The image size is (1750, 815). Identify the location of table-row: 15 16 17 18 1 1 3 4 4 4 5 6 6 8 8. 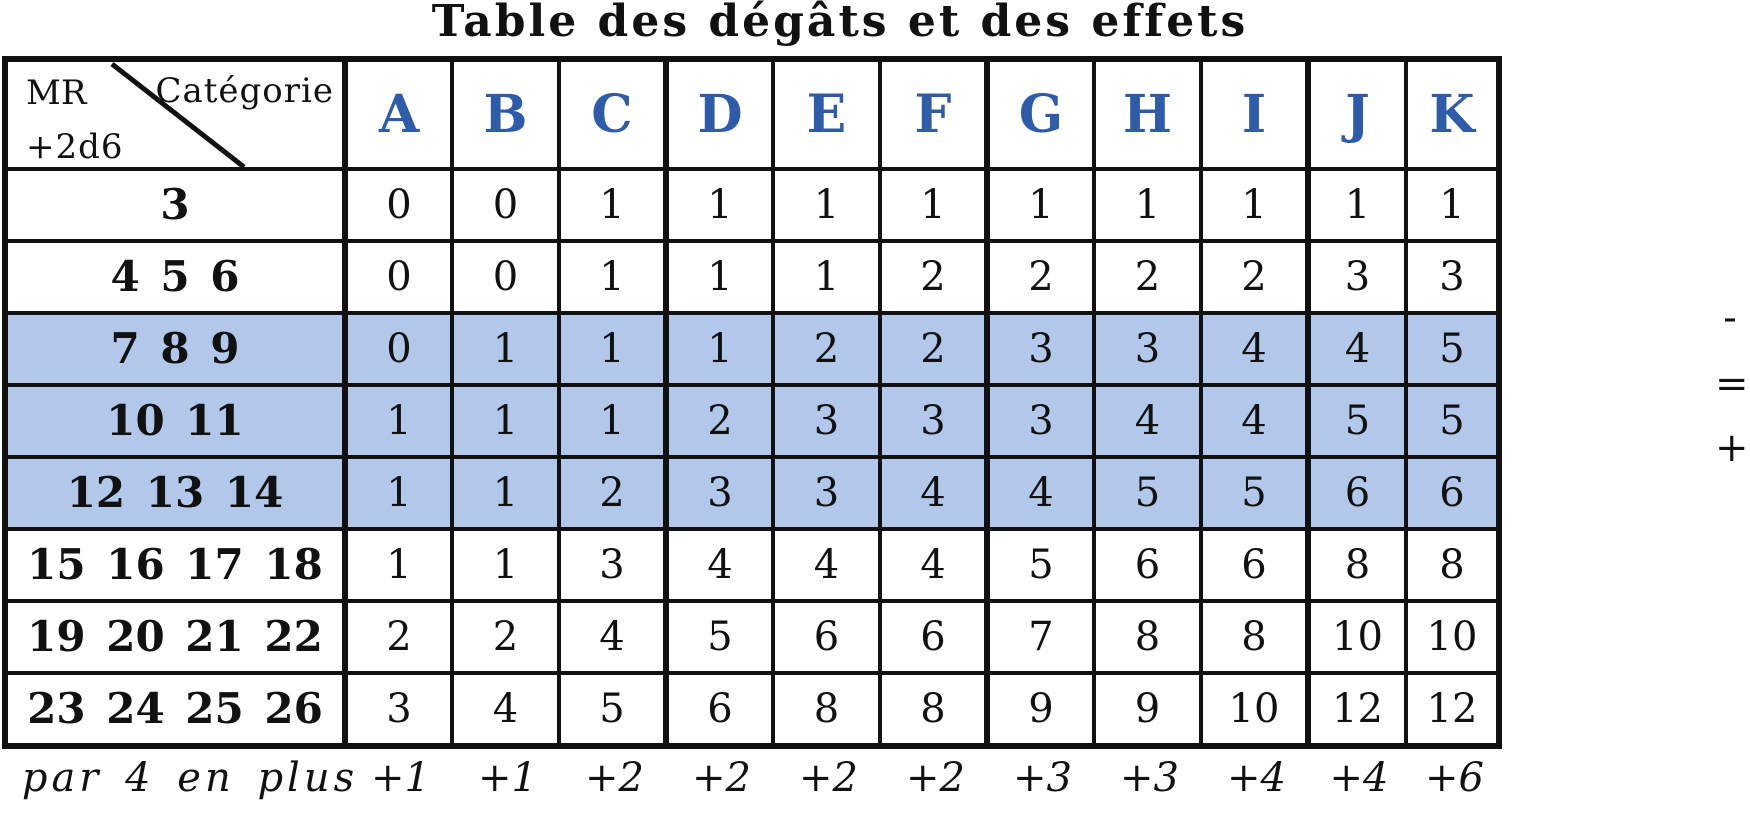
(752, 565).